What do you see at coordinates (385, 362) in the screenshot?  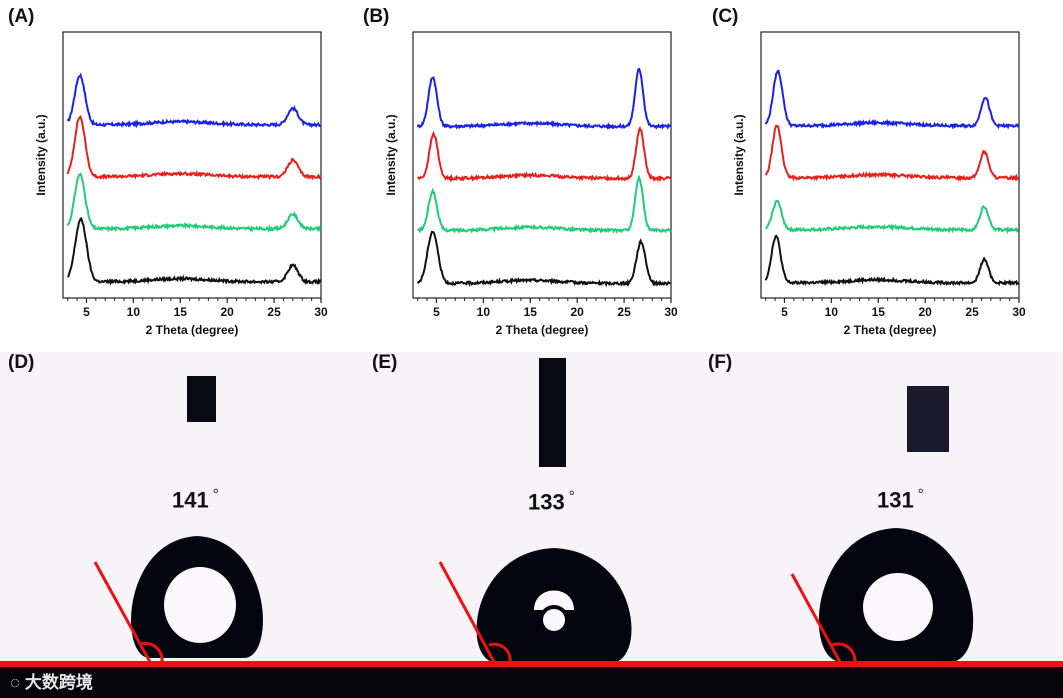 I see `panel-label-e: (E)` at bounding box center [385, 362].